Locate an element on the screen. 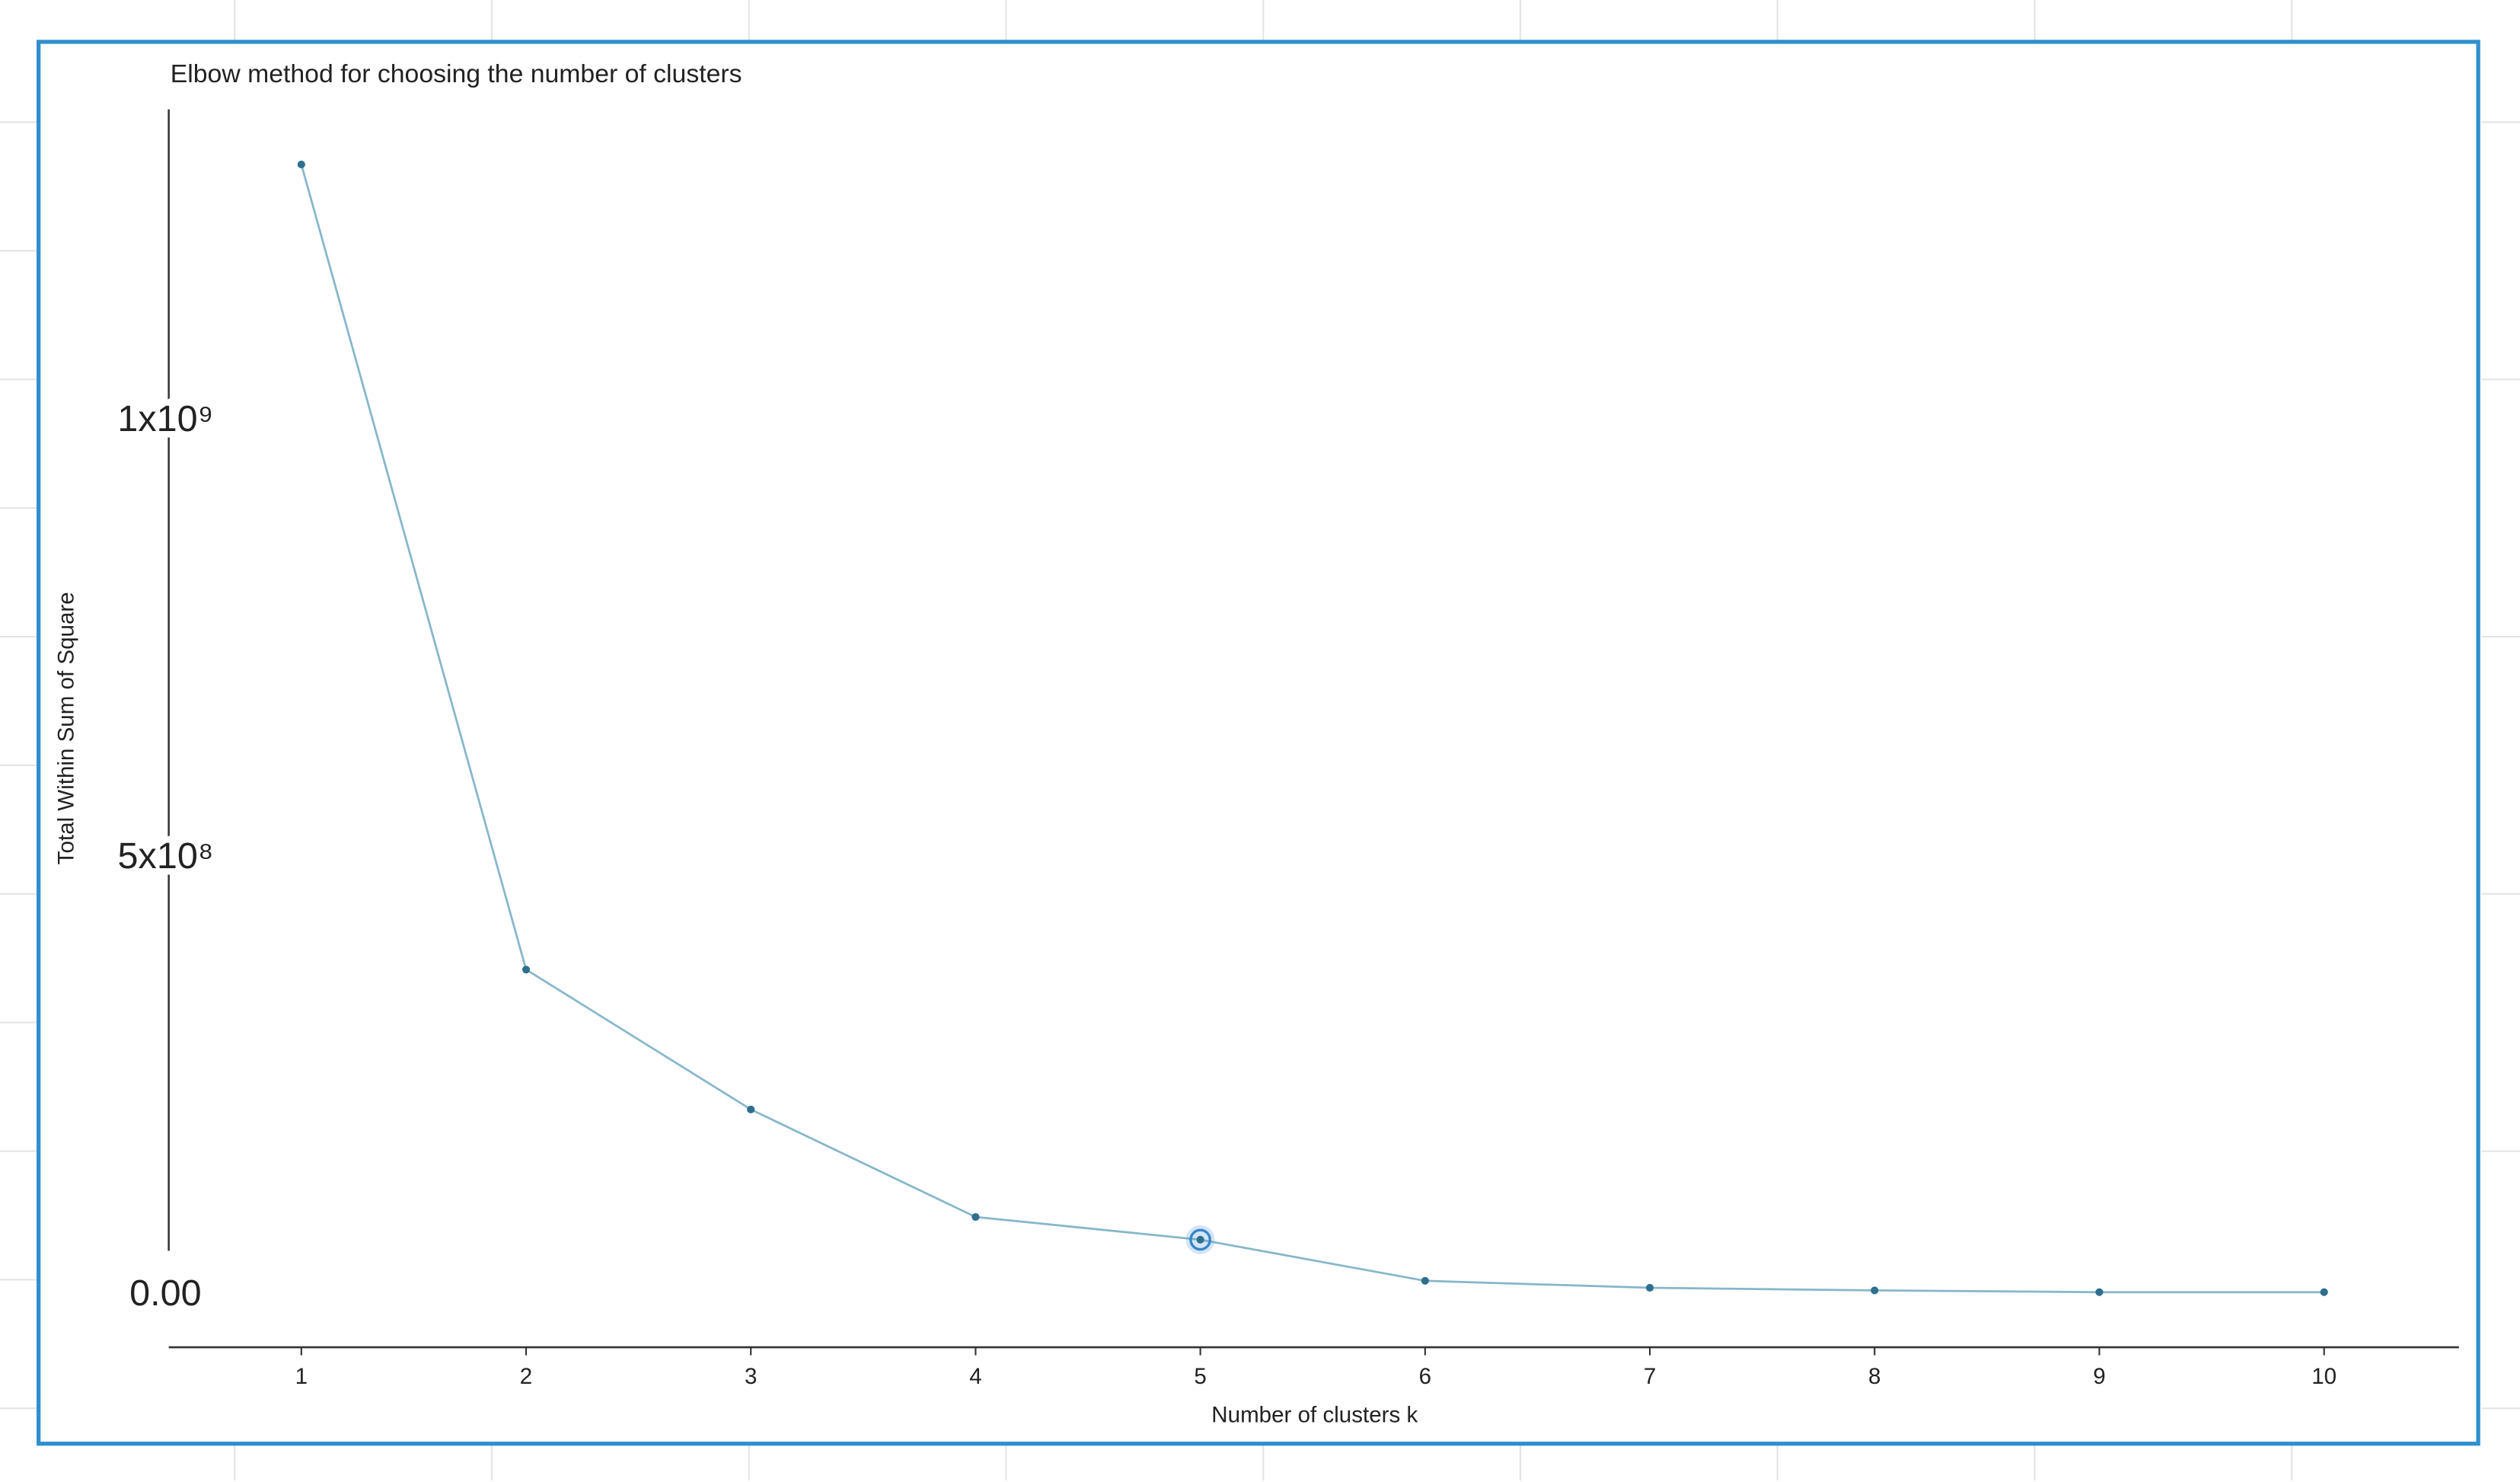  highlight-ring is located at coordinates (1200, 1239).